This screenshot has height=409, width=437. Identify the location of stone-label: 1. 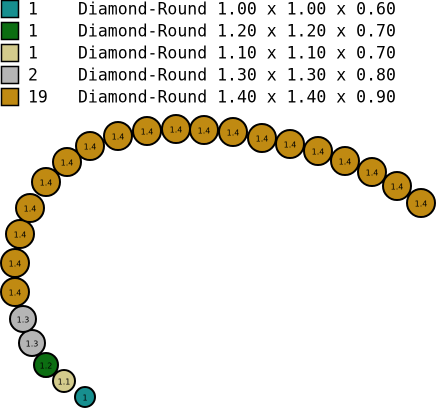
(84, 398).